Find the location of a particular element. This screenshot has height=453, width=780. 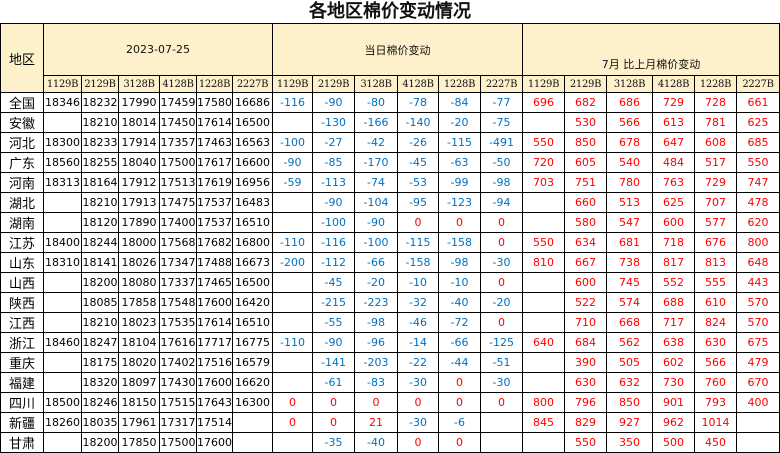

daily-contract-header: 2129B is located at coordinates (333, 84).